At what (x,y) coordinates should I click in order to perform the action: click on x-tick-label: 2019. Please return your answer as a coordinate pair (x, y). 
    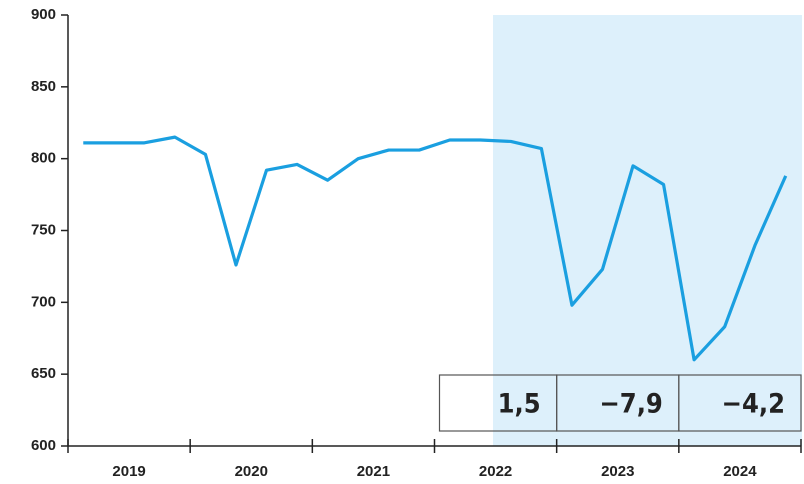
    Looking at the image, I should click on (128, 471).